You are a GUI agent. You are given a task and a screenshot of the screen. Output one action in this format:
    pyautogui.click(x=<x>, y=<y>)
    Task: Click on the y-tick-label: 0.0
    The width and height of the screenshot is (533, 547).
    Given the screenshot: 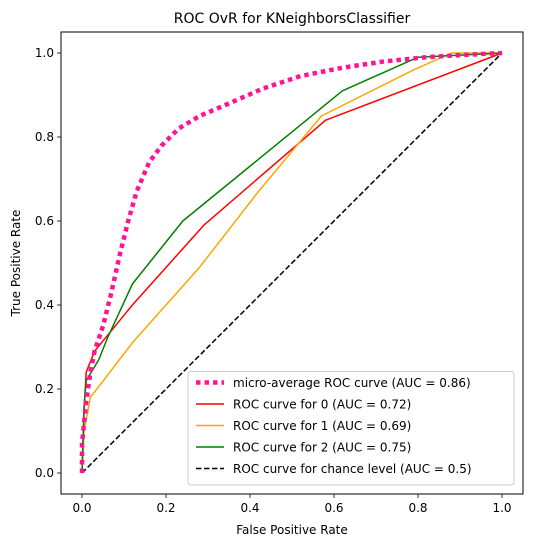 What is the action you would take?
    pyautogui.click(x=44, y=473)
    